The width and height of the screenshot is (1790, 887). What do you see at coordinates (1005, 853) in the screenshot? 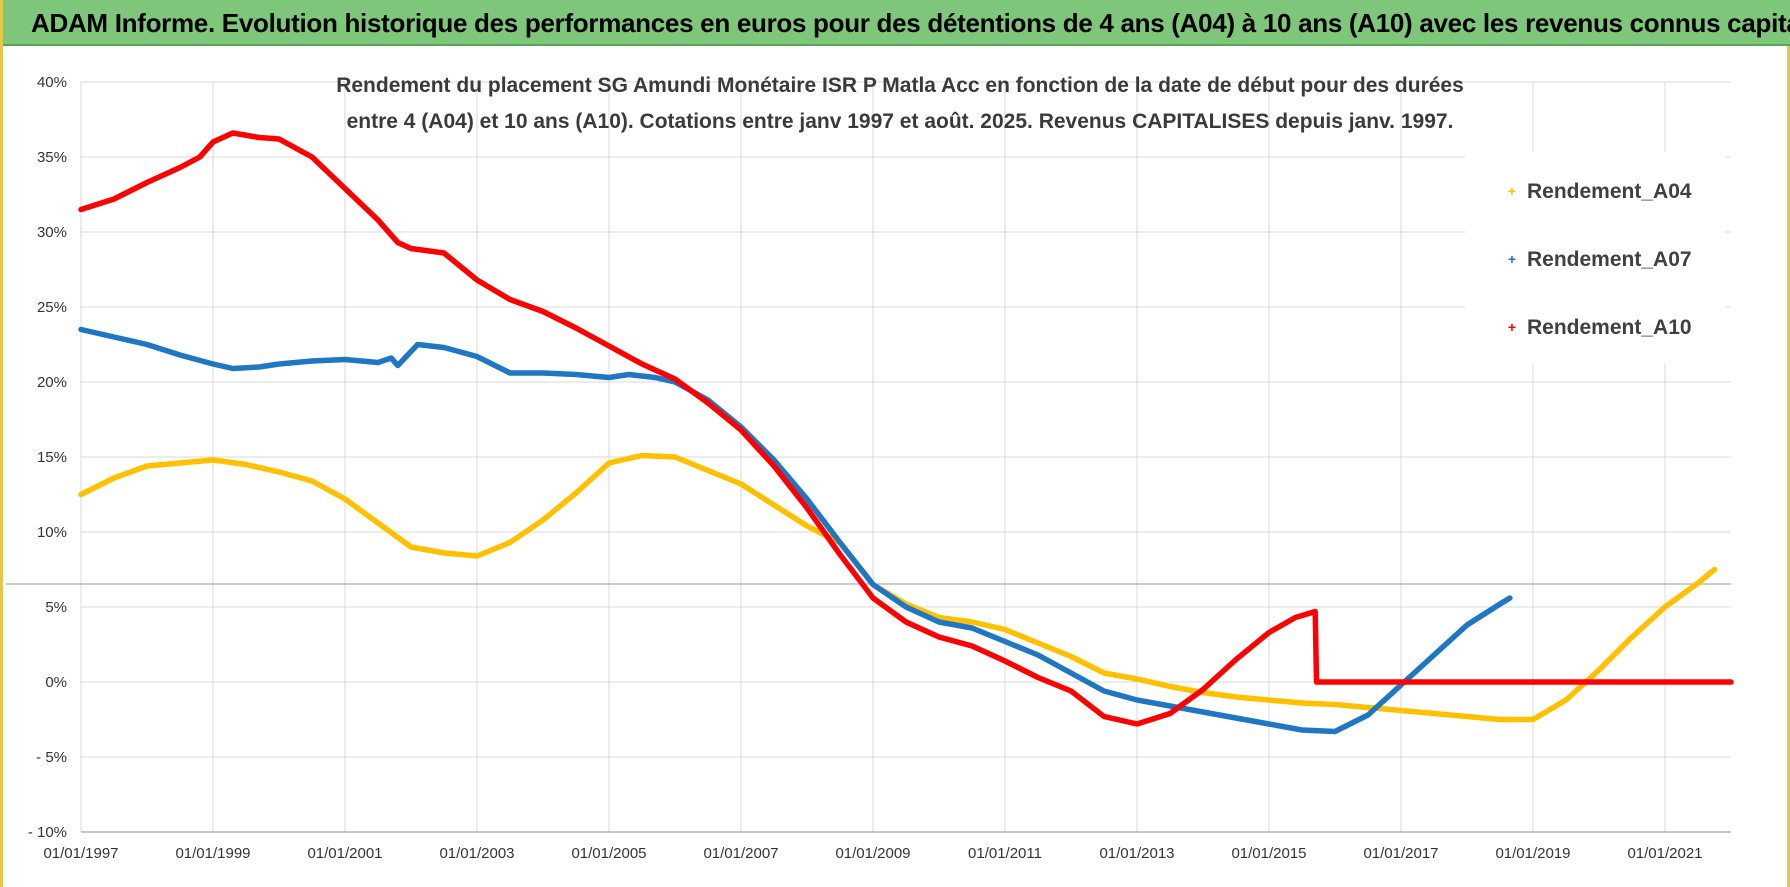
I see `x-tick-label: 01/01/2011` at bounding box center [1005, 853].